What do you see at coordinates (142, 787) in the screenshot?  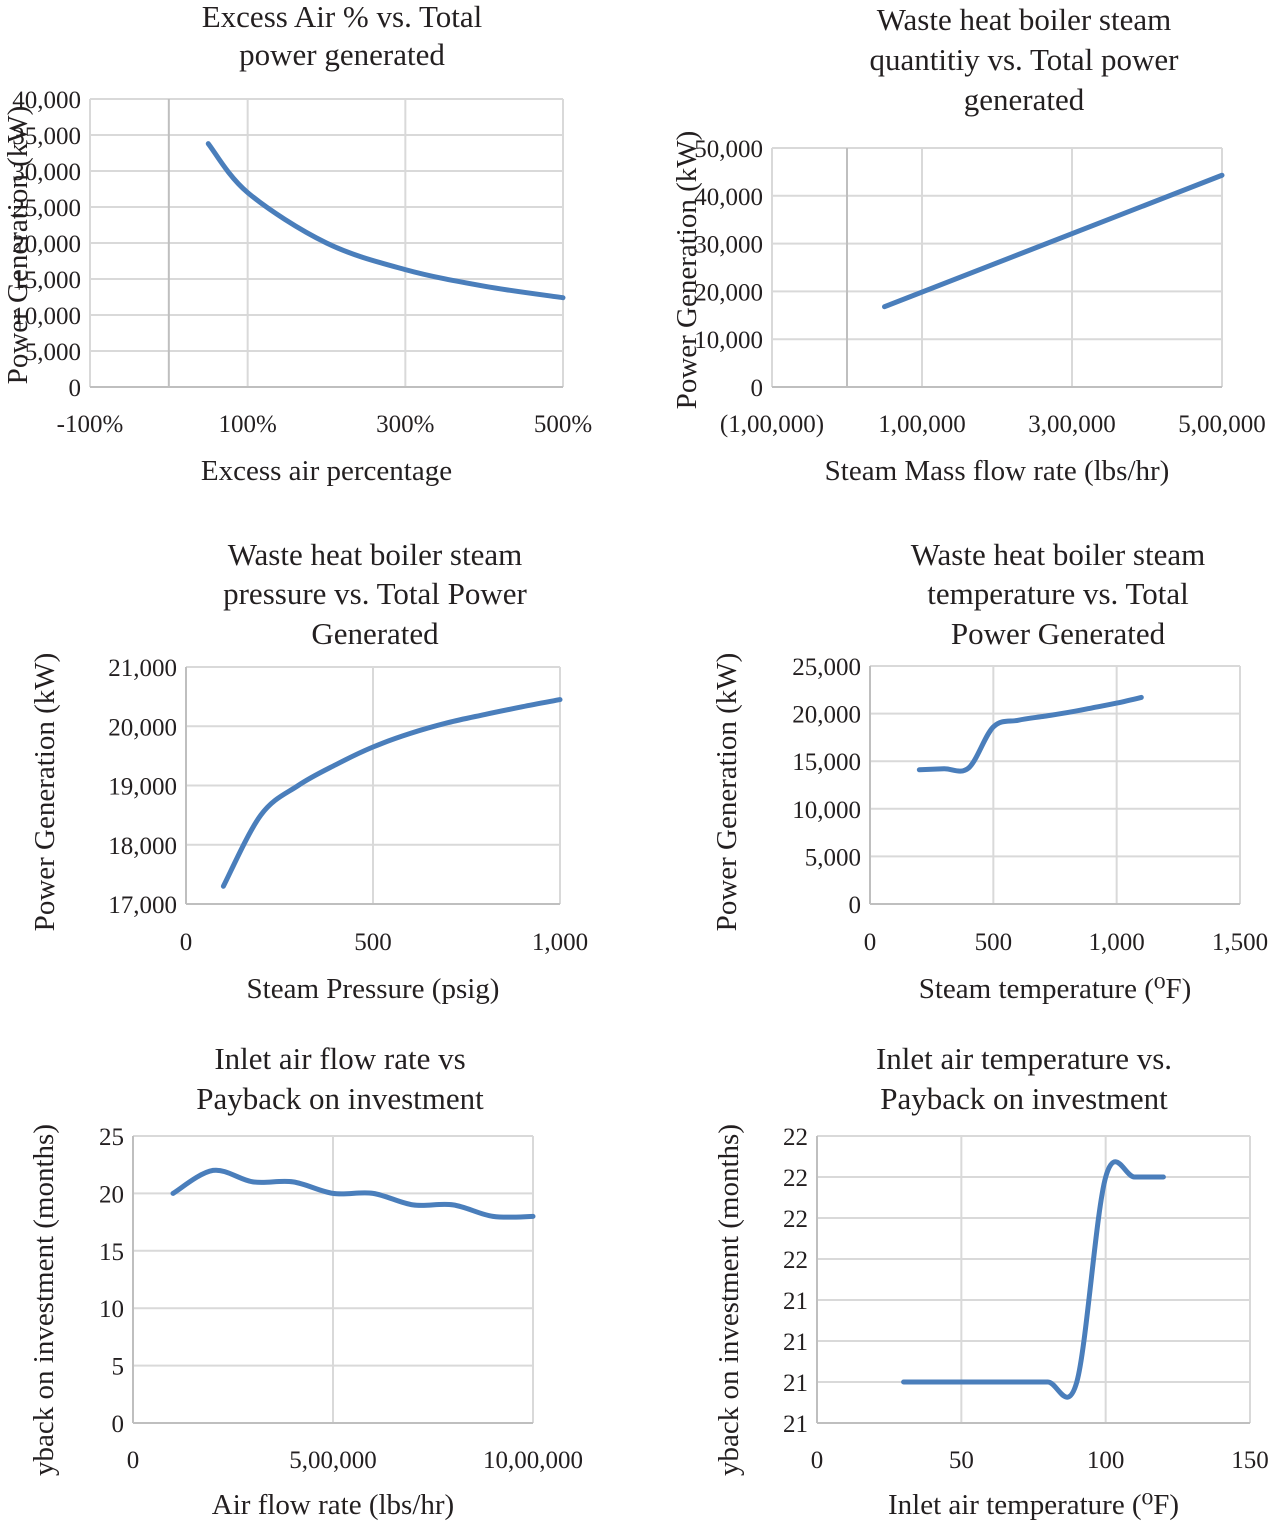 I see `y-tick-label: 19,000` at bounding box center [142, 787].